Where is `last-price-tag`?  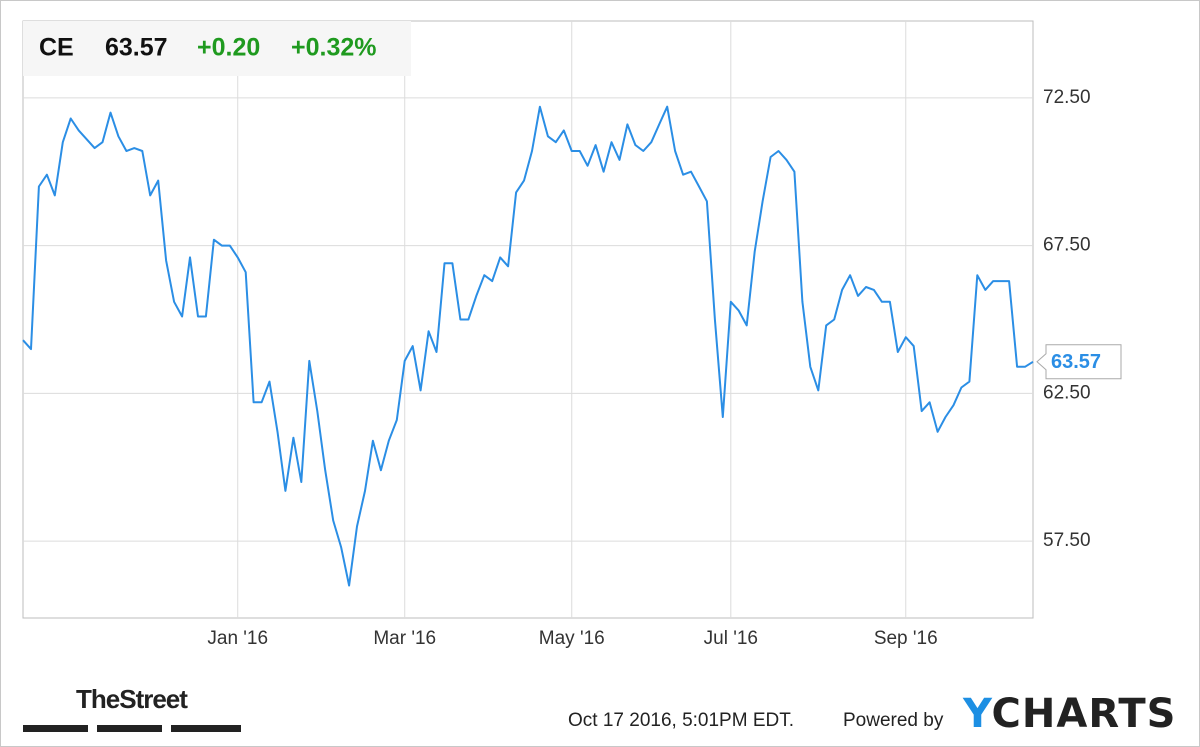
last-price-tag is located at coordinates (1079, 362).